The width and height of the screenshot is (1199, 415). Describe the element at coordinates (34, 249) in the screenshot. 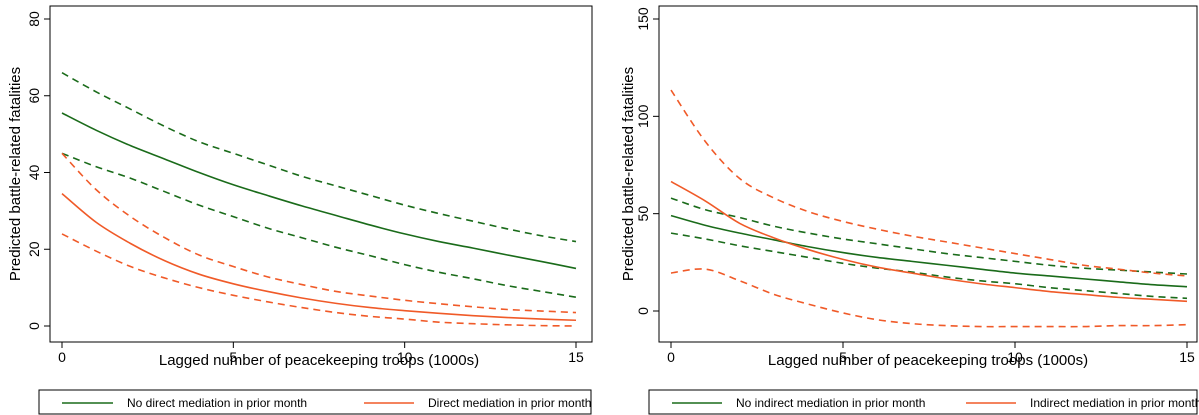

I see `left-y-tick-label: 20` at that location.